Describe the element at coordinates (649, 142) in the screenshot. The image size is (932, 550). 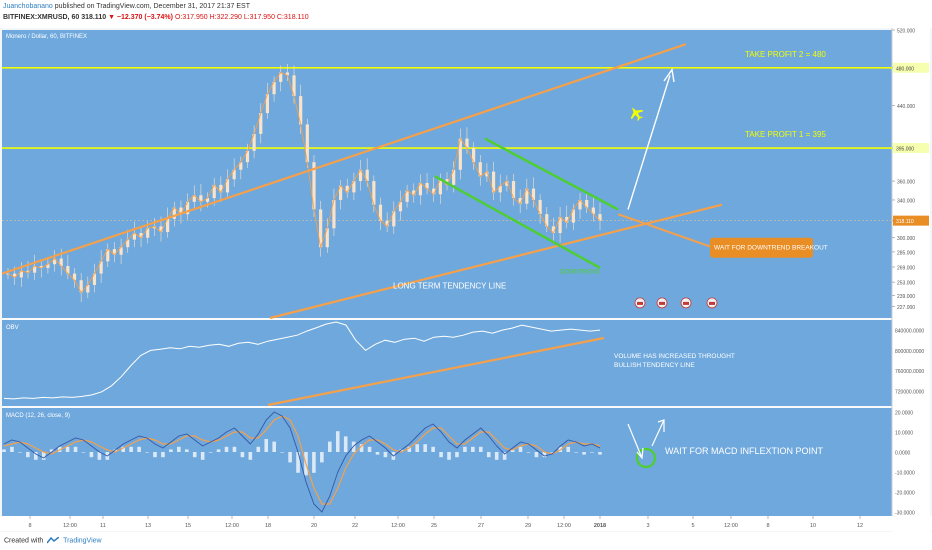
I see `projection-arrow` at that location.